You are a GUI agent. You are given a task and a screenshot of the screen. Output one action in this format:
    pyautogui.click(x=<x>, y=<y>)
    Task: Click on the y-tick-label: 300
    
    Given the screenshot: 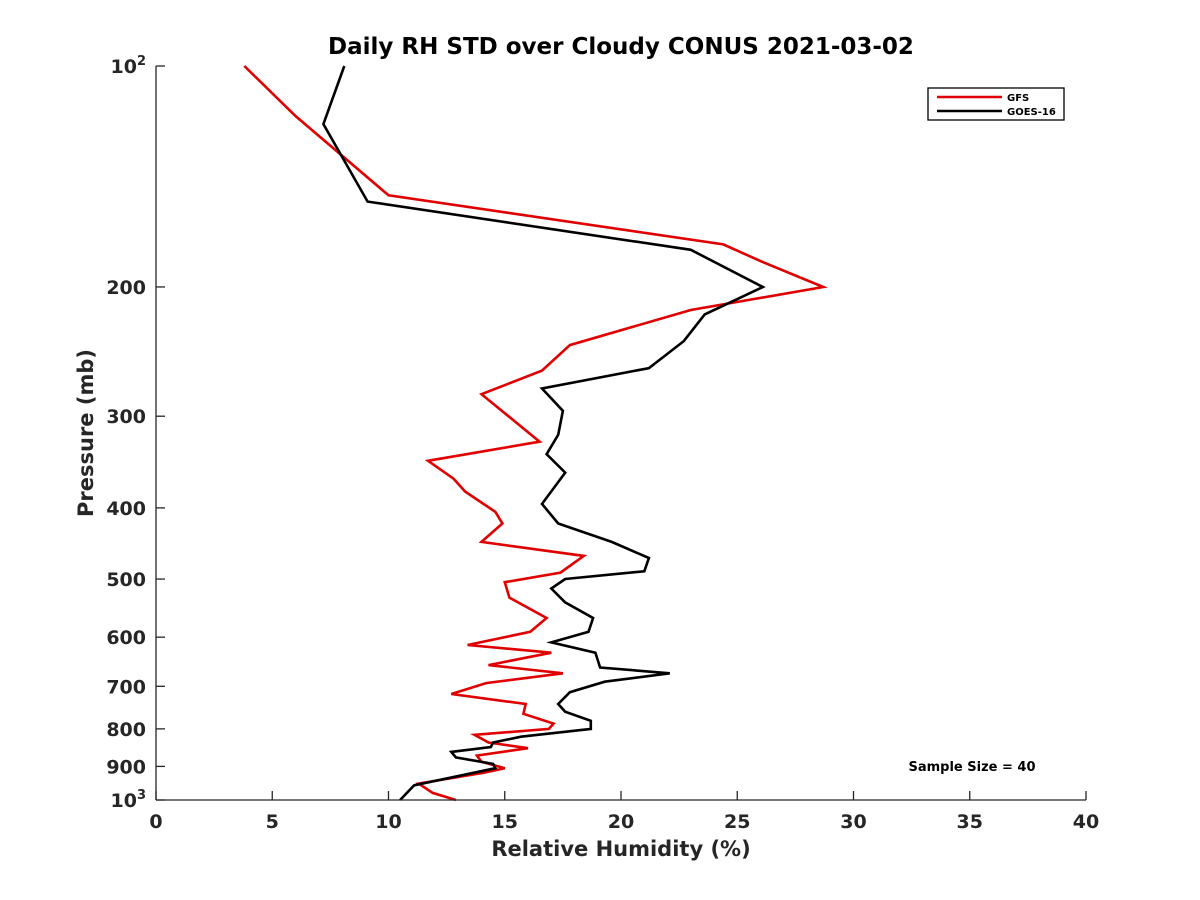 What is the action you would take?
    pyautogui.click(x=126, y=417)
    